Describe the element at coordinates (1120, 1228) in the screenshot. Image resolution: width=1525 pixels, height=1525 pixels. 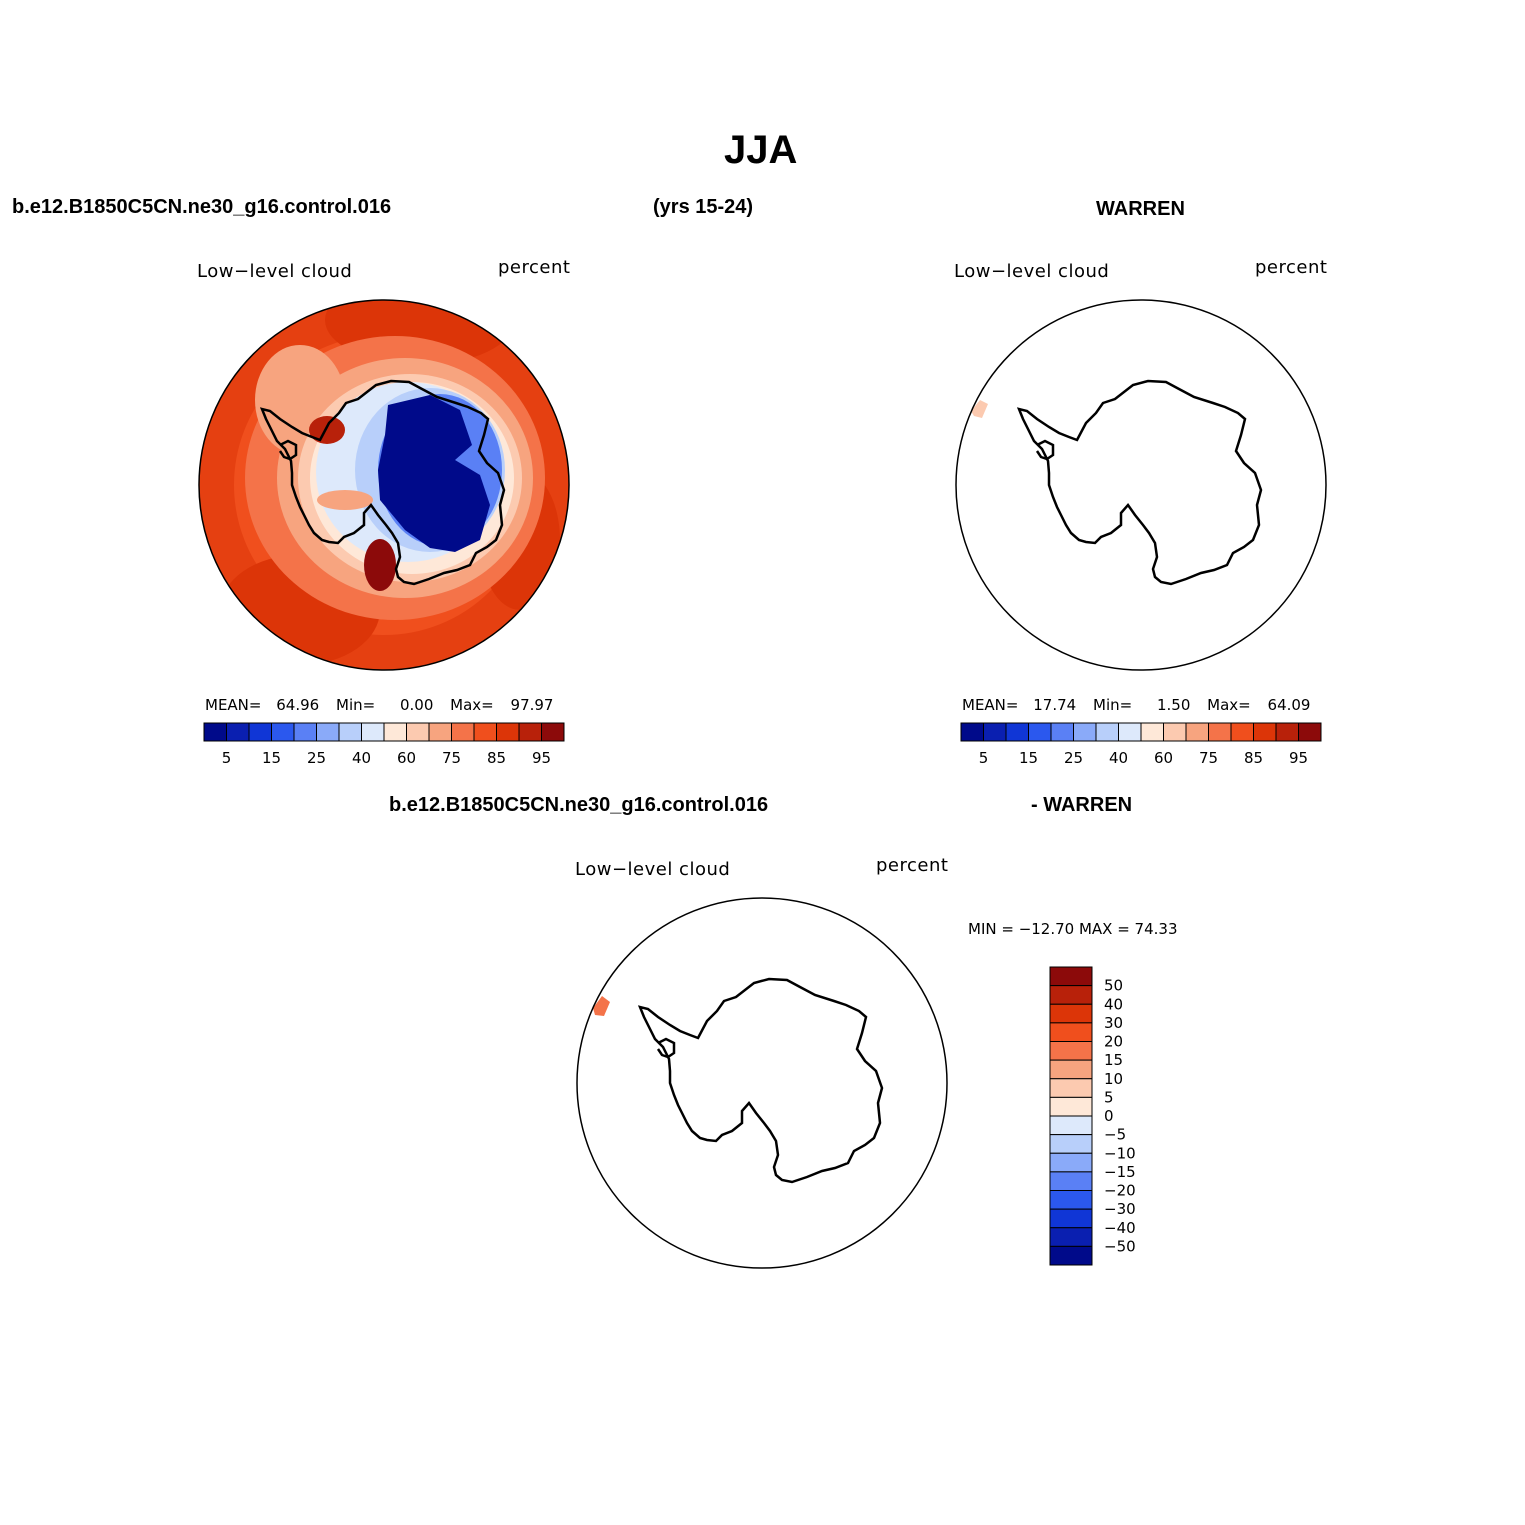
I see `diff-colorbar-tick-label: −40` at that location.